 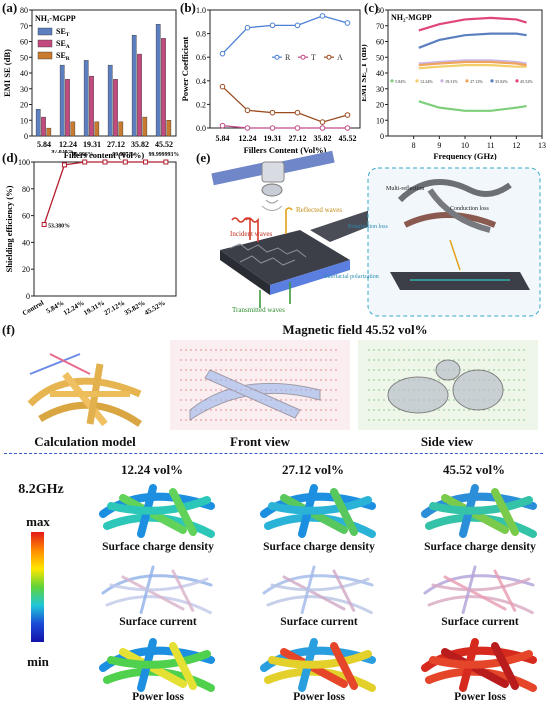 I want to click on sim-image-r3-c2, so click(x=318, y=665).